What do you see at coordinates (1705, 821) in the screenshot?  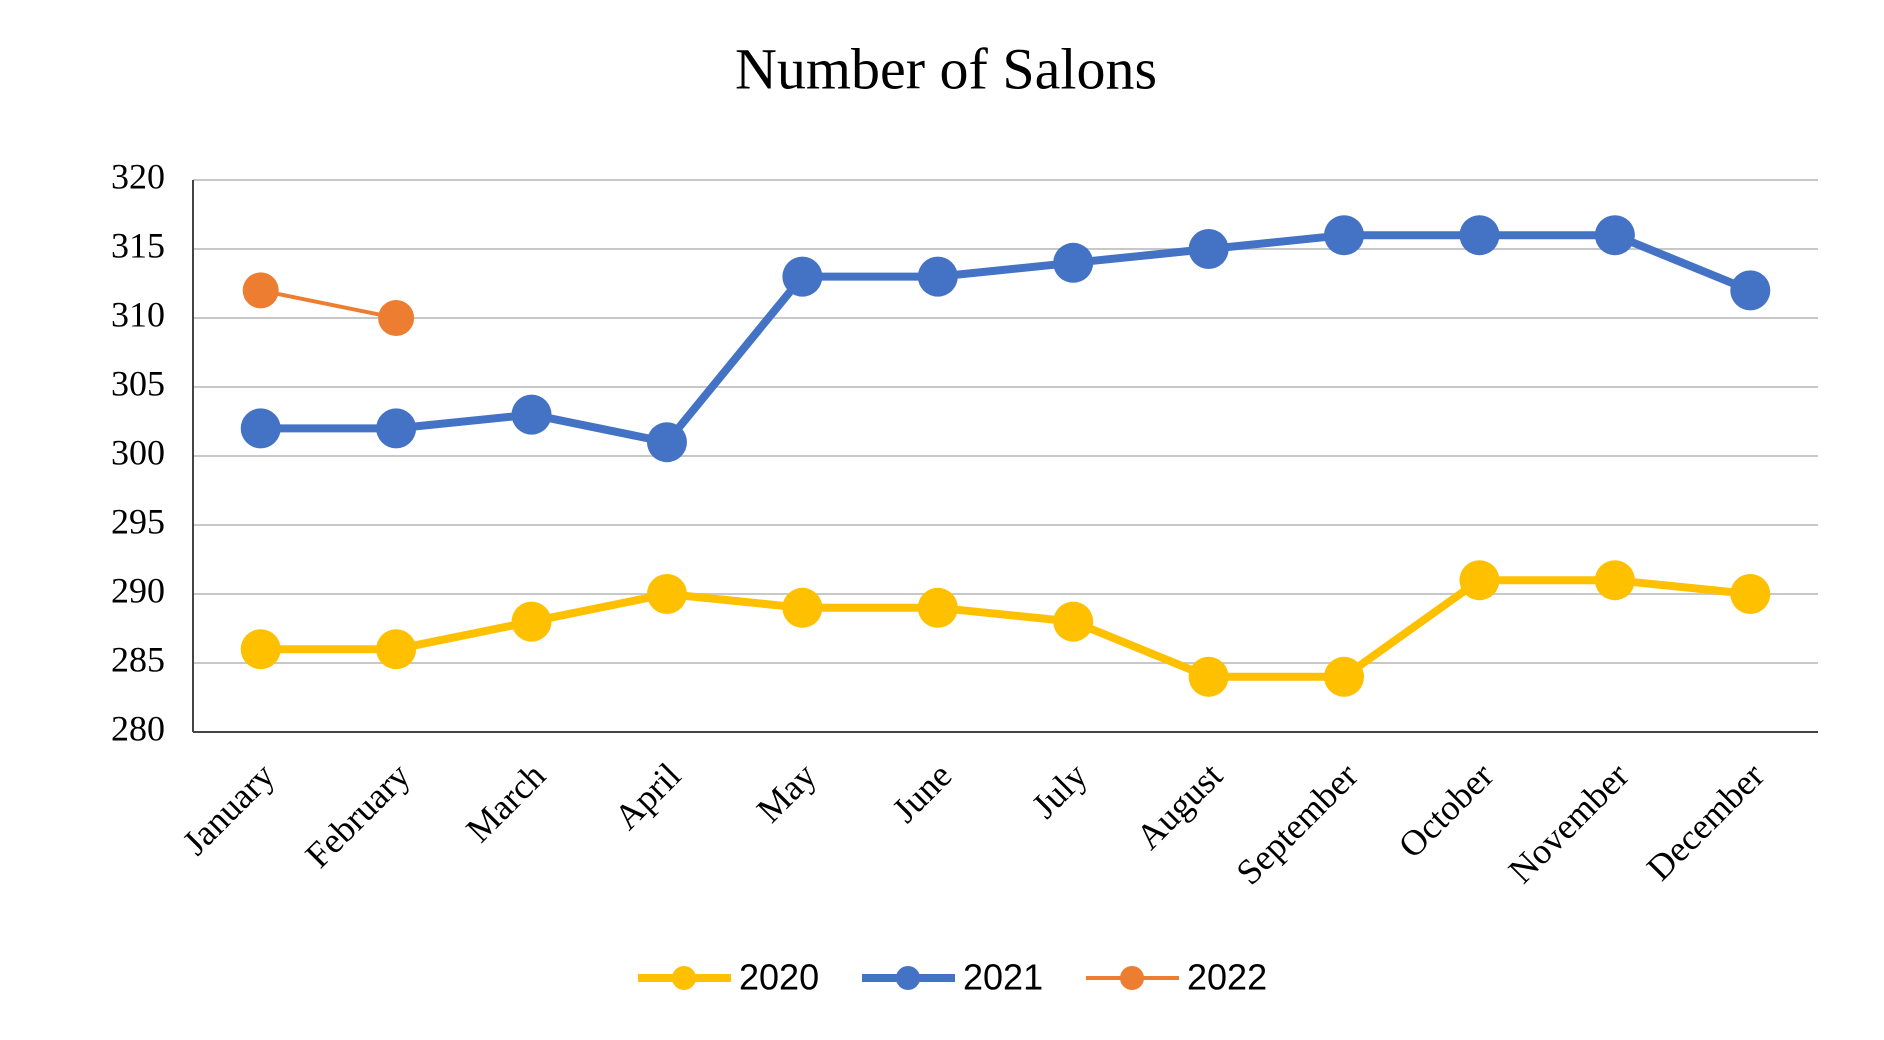 I see `x-tick-label: December` at bounding box center [1705, 821].